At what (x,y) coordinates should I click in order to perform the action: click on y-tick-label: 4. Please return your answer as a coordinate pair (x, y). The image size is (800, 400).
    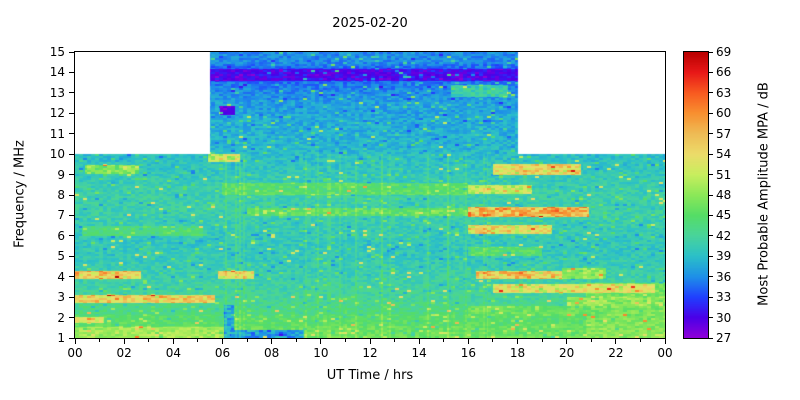
    Looking at the image, I should click on (61, 276).